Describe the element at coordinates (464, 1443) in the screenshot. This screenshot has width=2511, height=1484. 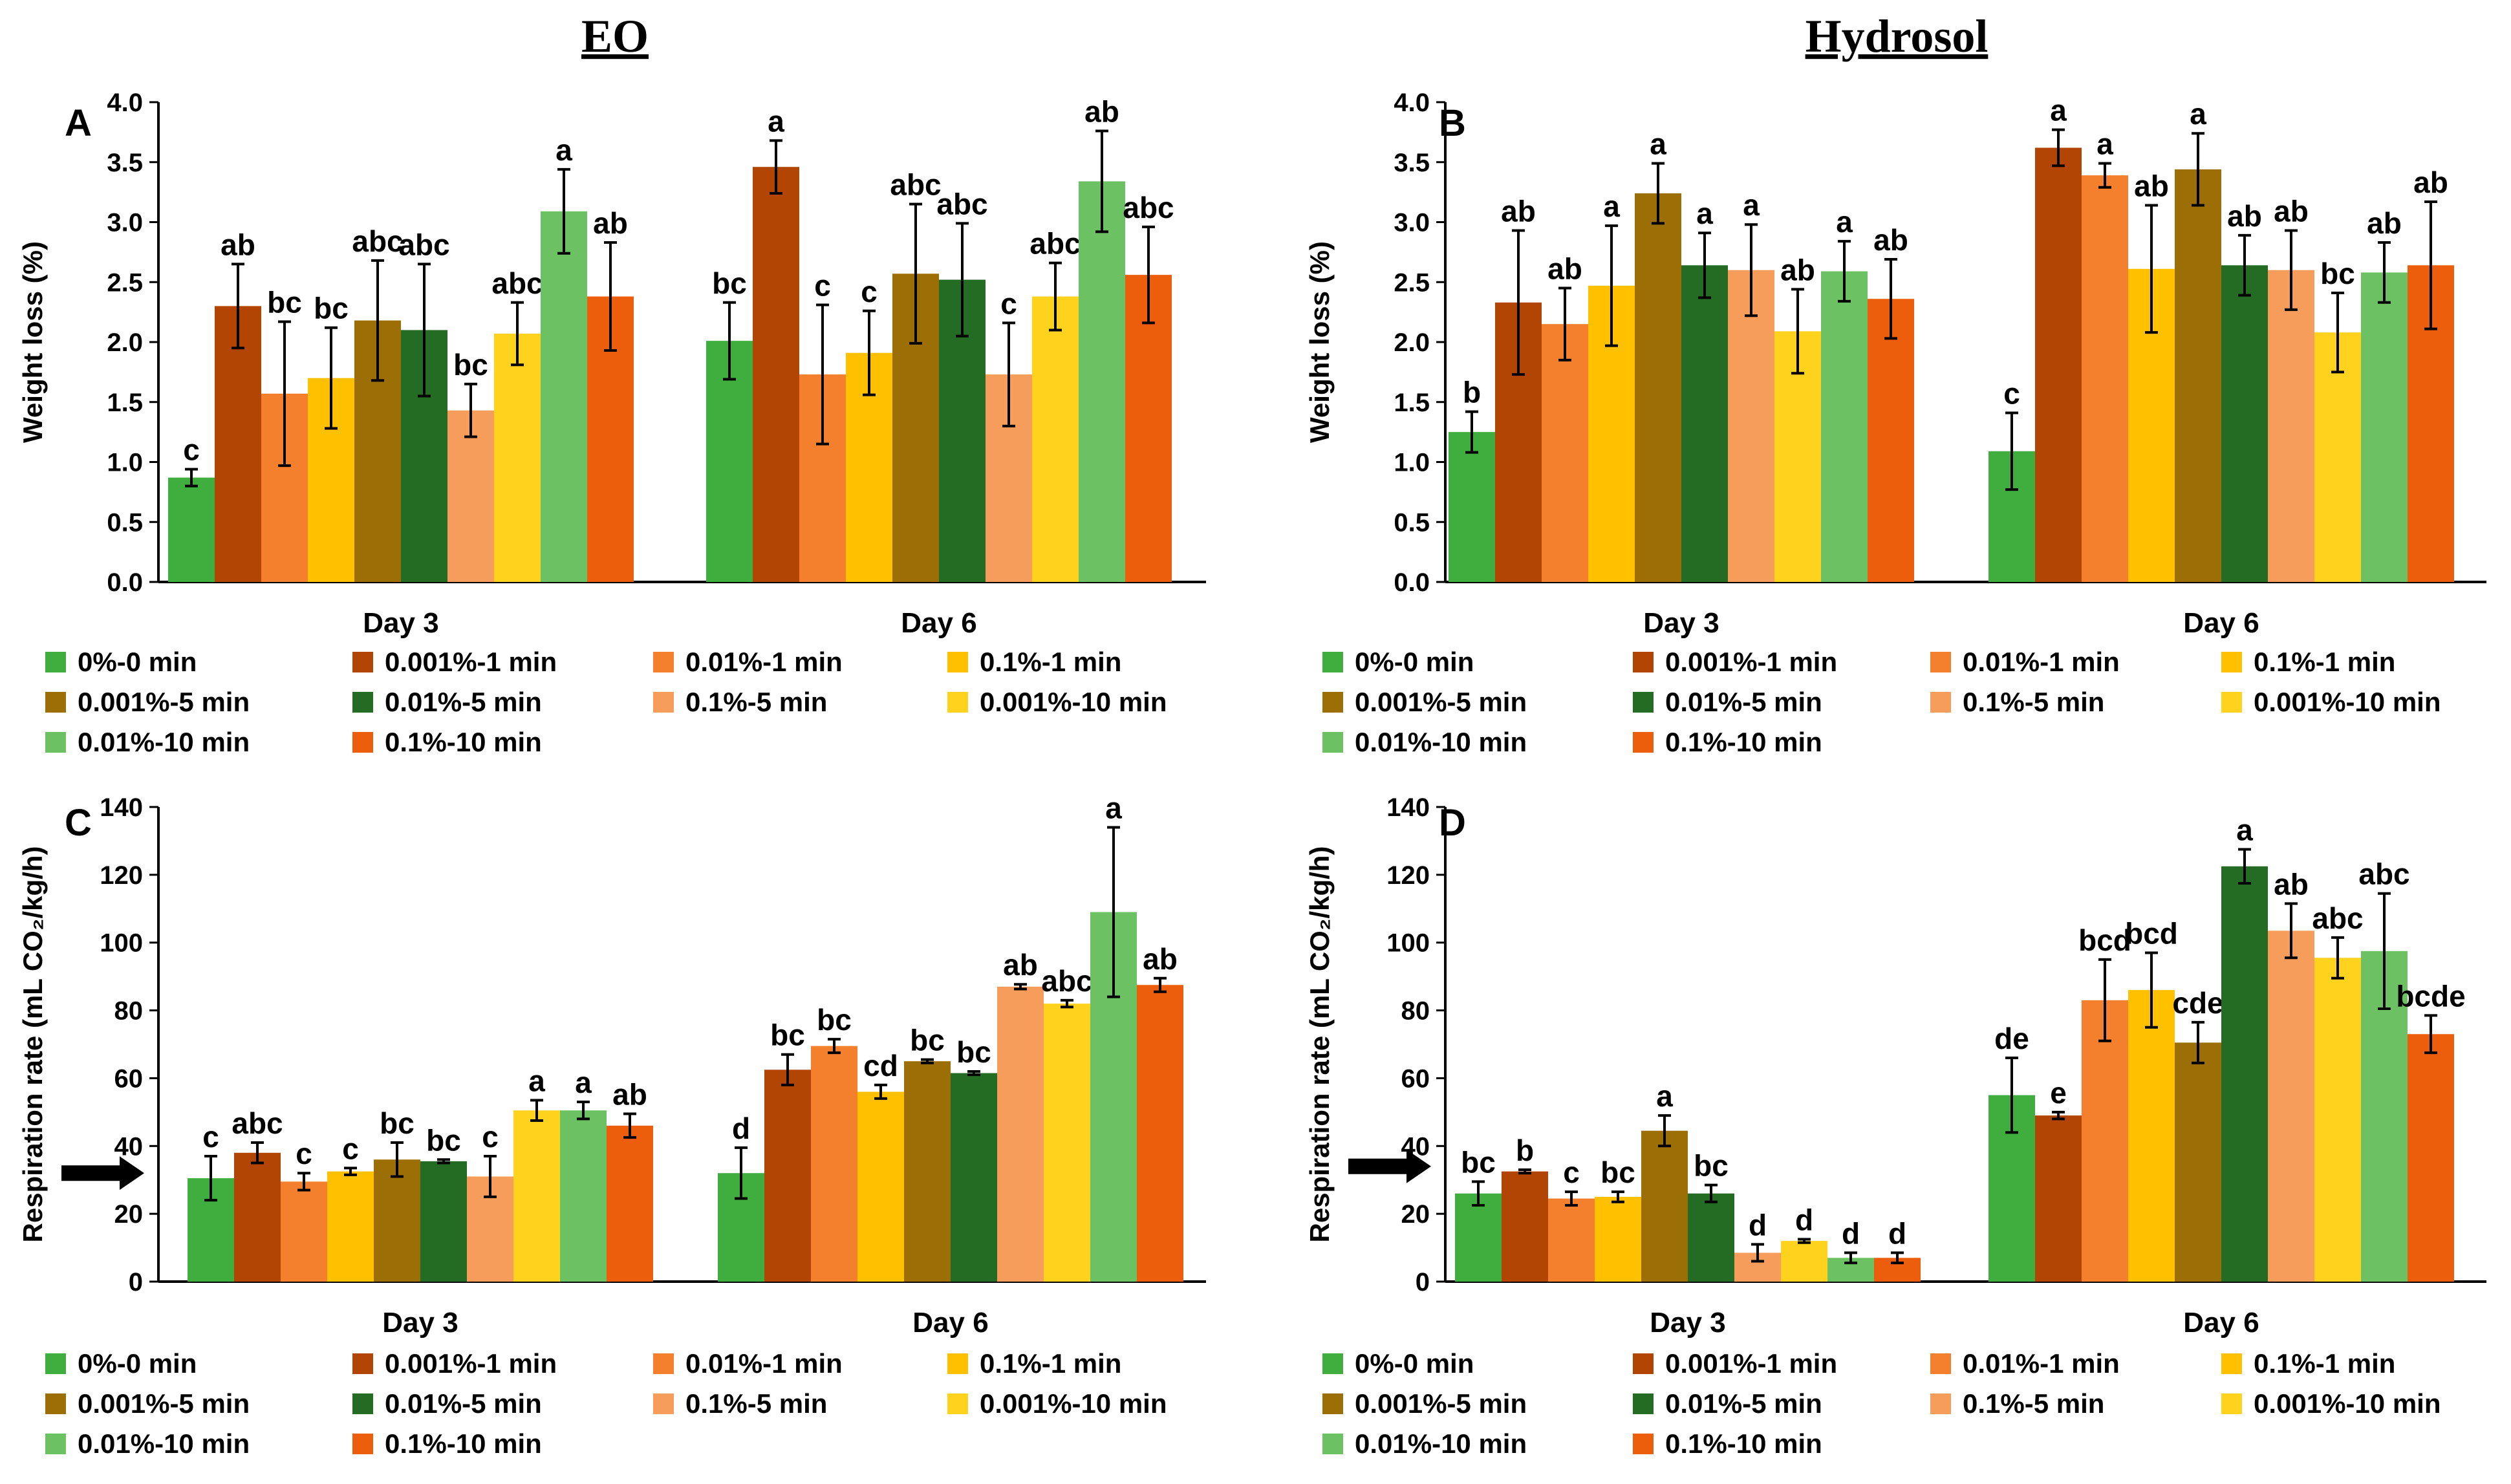
I see `legend-label: 0.1%-10 min` at that location.